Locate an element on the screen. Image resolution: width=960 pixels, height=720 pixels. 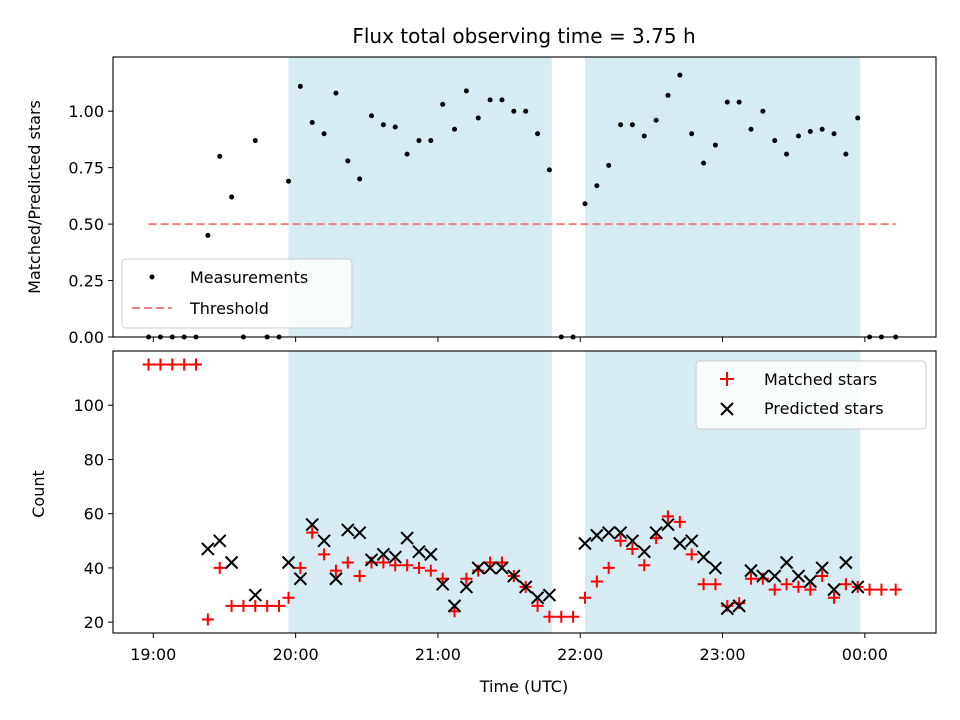
legend-matched-label: Matched stars is located at coordinates (820, 379).